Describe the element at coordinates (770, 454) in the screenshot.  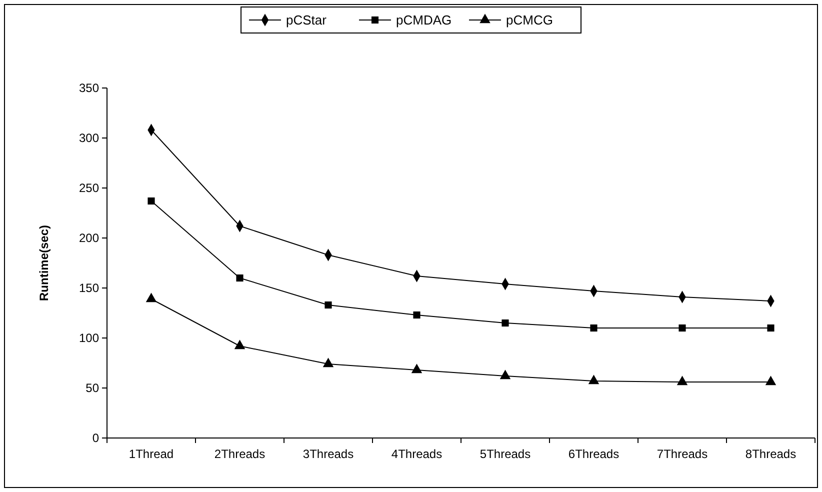
I see `x-tick-label: 8Threads` at that location.